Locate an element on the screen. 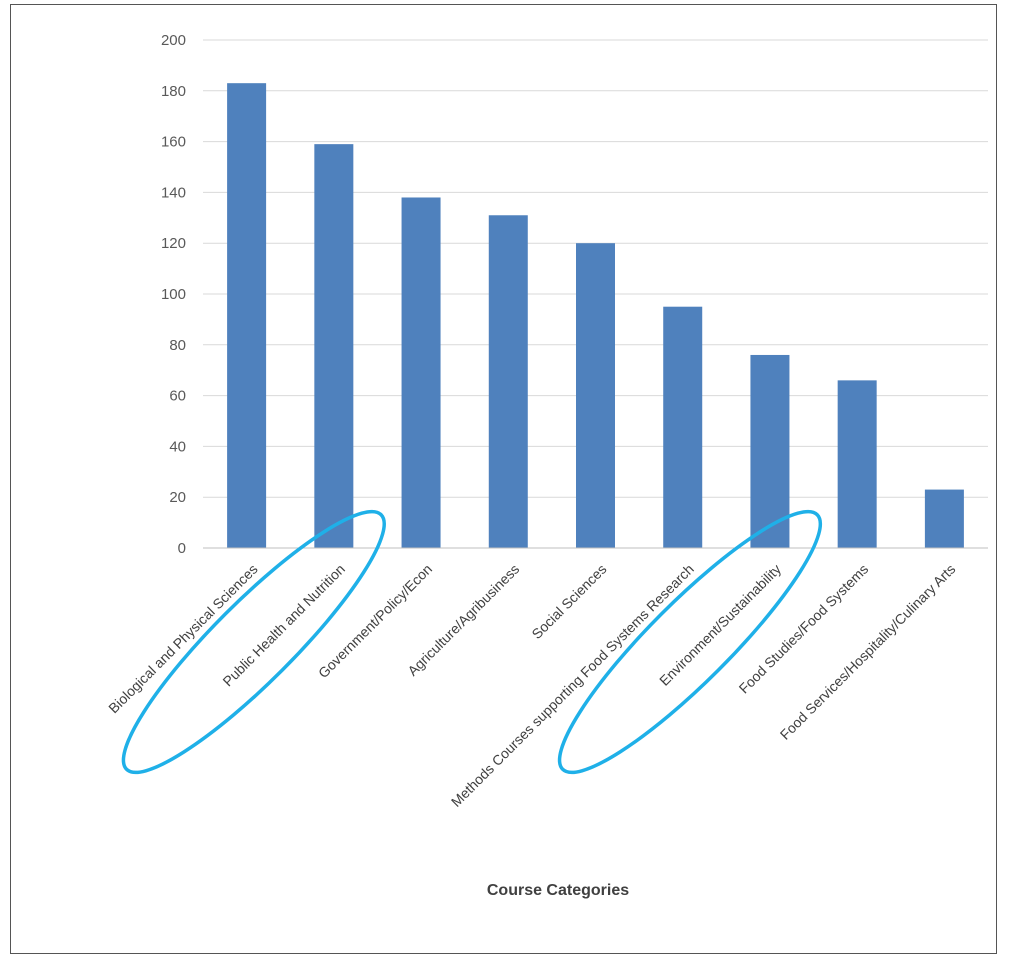 The image size is (1012, 954). bar-methods-courses-supporting-food-systems-research is located at coordinates (683, 427).